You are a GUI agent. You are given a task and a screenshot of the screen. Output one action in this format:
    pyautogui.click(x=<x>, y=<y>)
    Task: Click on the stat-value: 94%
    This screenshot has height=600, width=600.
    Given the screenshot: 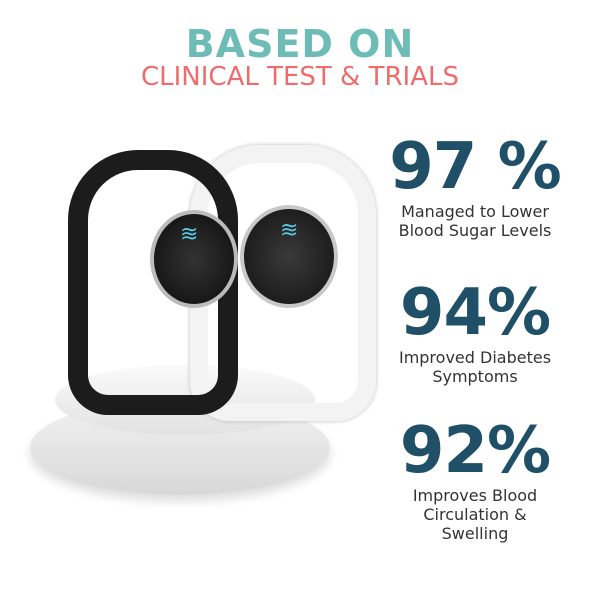 What is the action you would take?
    pyautogui.click(x=475, y=313)
    